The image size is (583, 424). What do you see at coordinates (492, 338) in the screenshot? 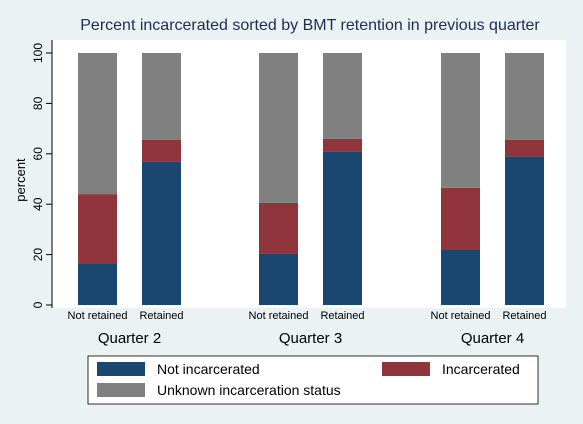
I see `group-label: Quarter 4` at bounding box center [492, 338].